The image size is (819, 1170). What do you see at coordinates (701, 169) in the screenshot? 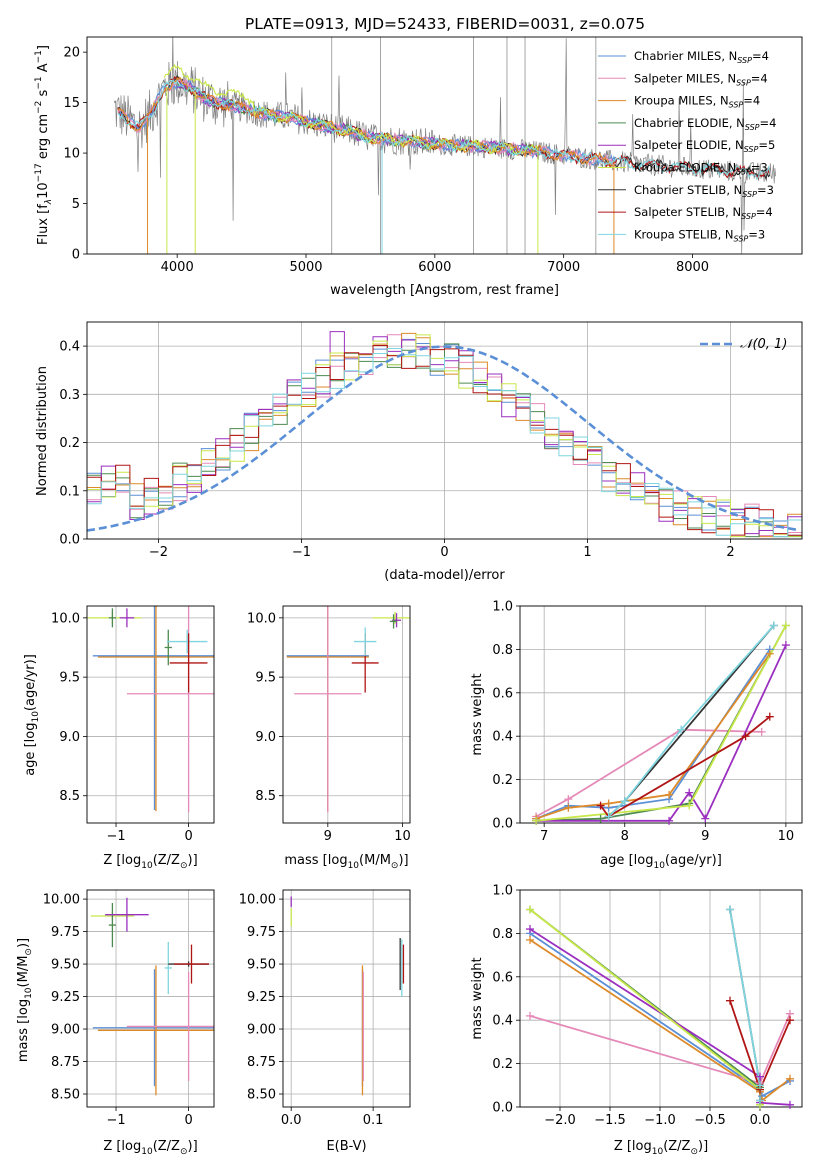
I see `legend-entry: Kroupa ELODIE, NSSP=3` at bounding box center [701, 169].